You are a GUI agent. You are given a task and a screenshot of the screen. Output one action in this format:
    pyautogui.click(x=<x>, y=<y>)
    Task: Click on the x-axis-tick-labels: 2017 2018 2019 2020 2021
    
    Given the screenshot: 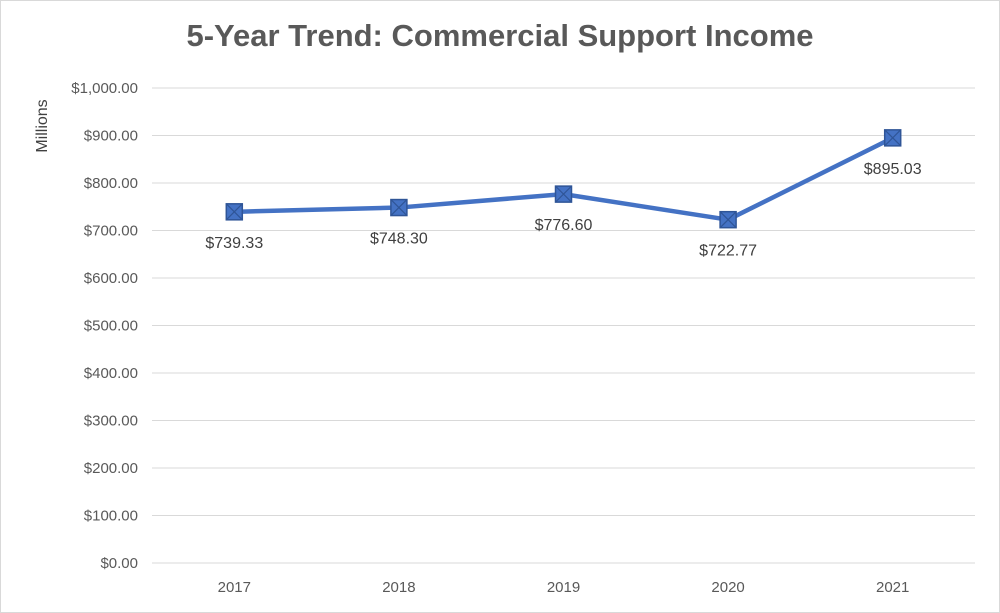 What is the action you would take?
    pyautogui.click(x=564, y=587)
    